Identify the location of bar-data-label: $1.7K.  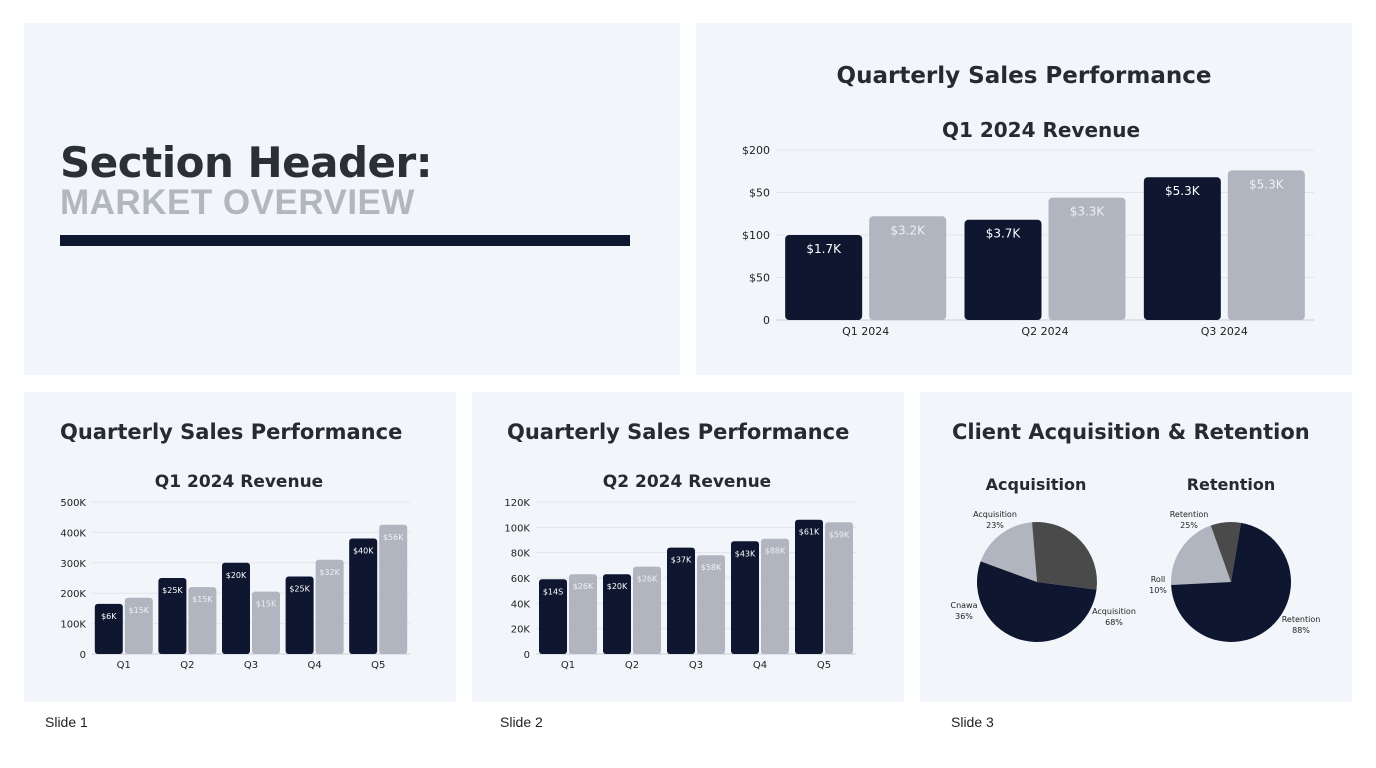
(824, 249).